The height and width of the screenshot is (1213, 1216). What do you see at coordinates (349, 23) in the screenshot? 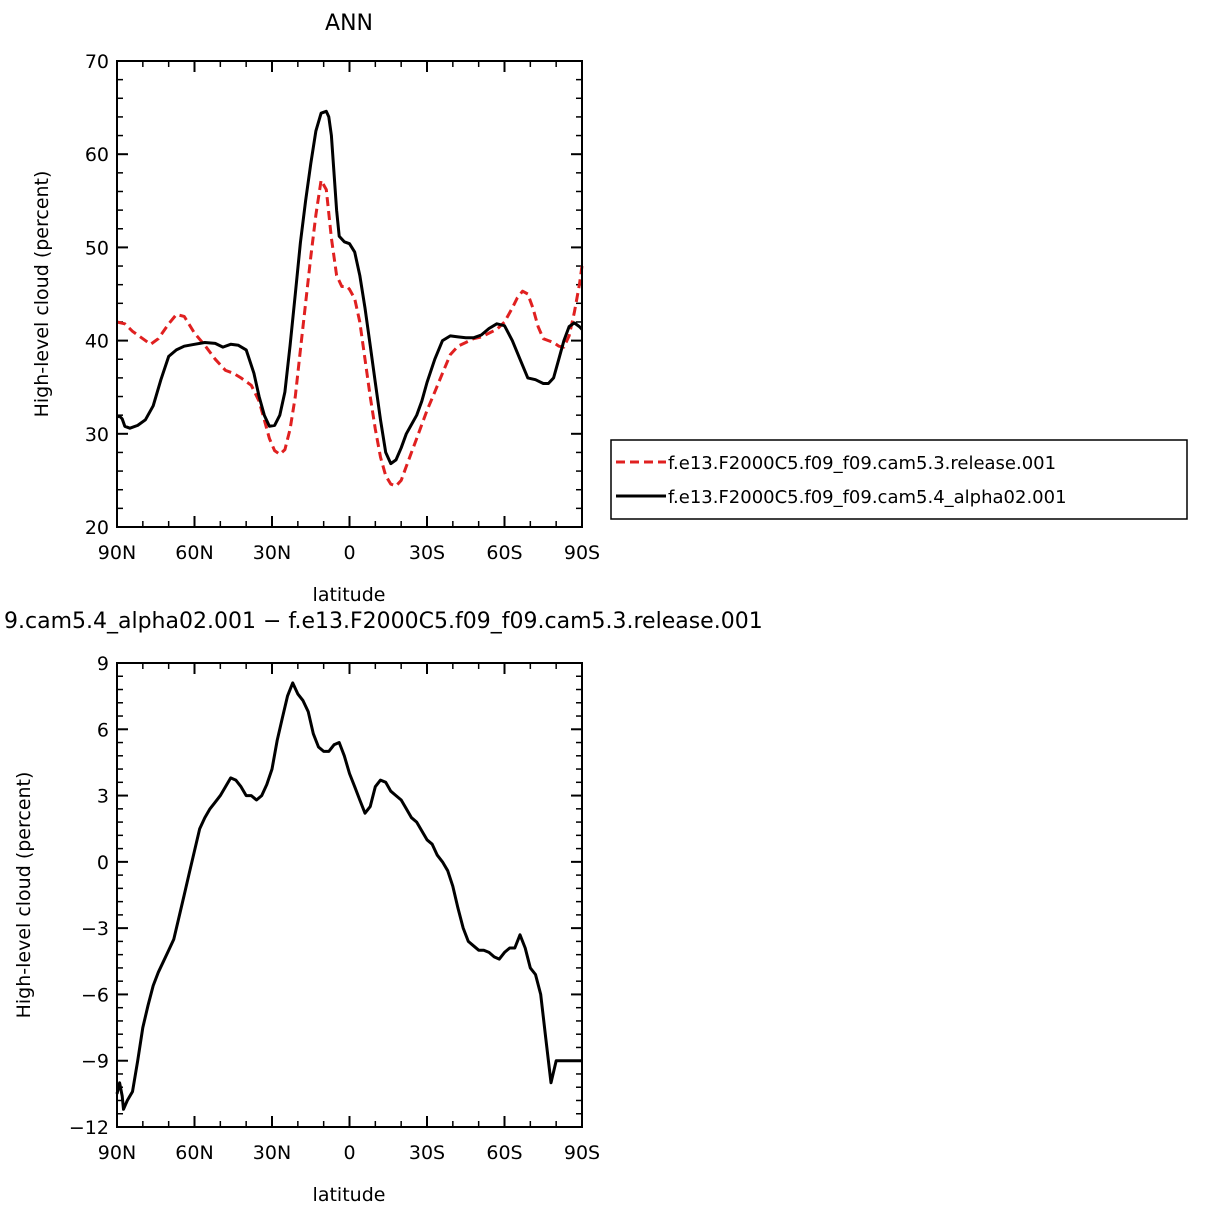
I see `top-chart-title: ANN` at bounding box center [349, 23].